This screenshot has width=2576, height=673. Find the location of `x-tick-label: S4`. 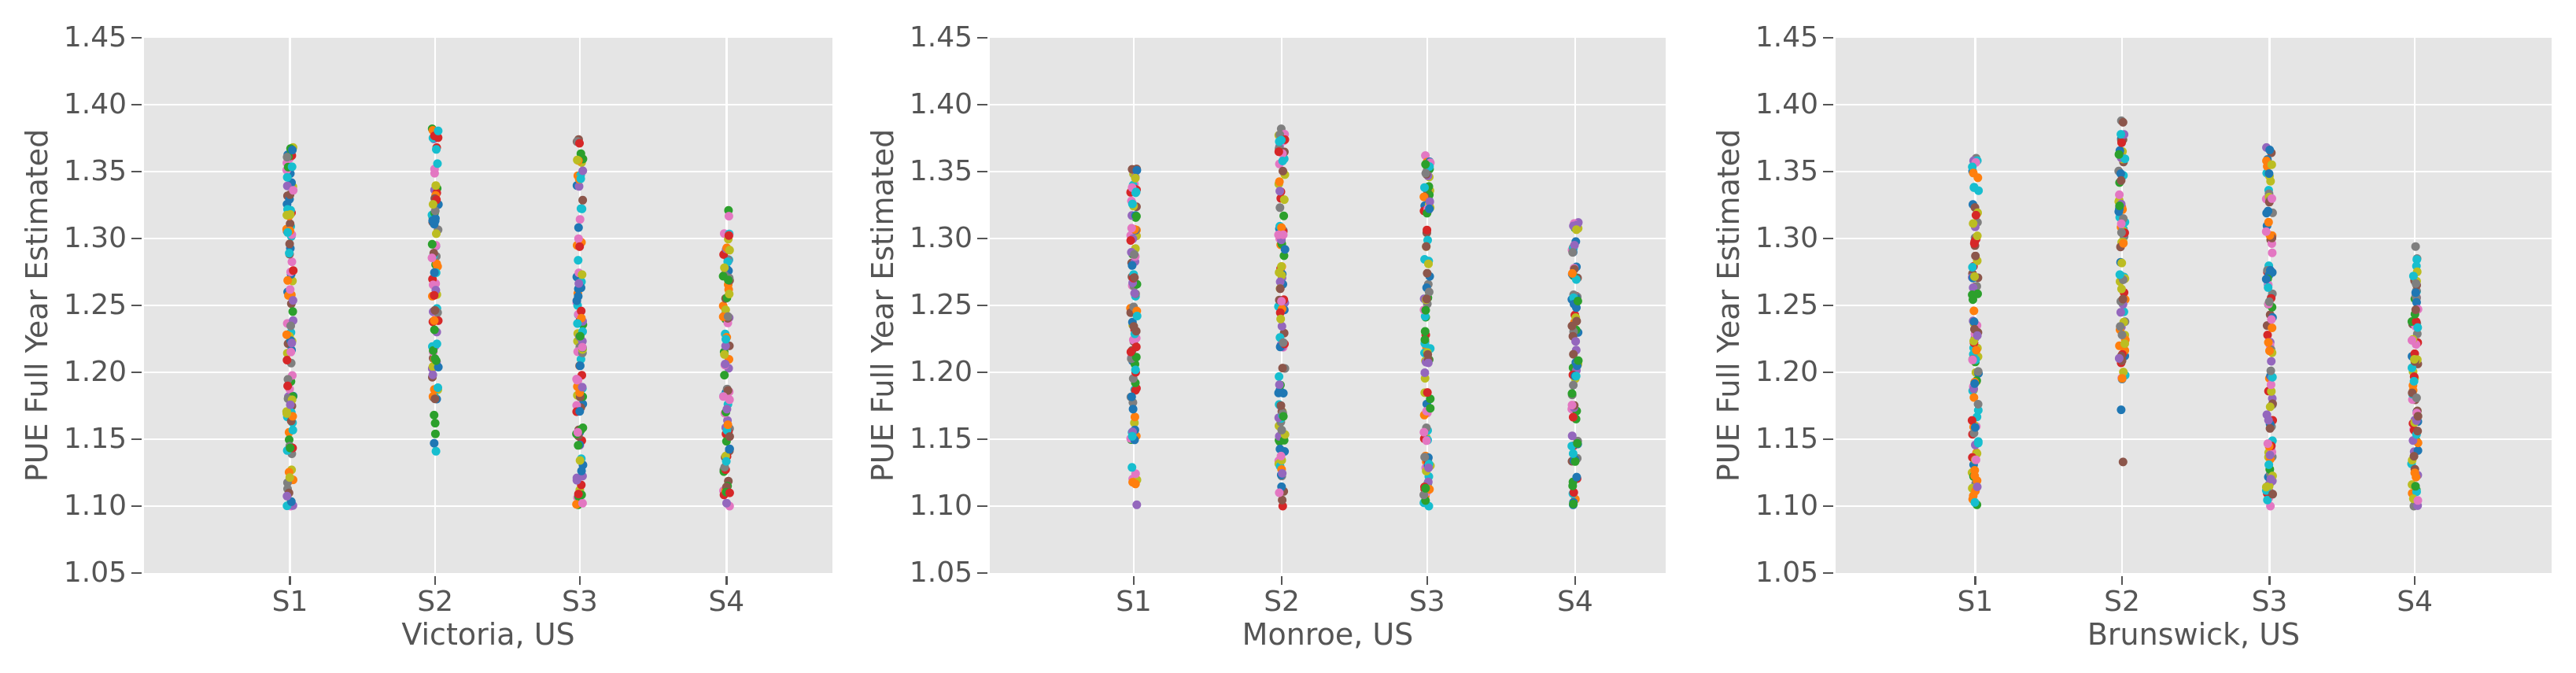

x-tick-label: S4 is located at coordinates (727, 602).